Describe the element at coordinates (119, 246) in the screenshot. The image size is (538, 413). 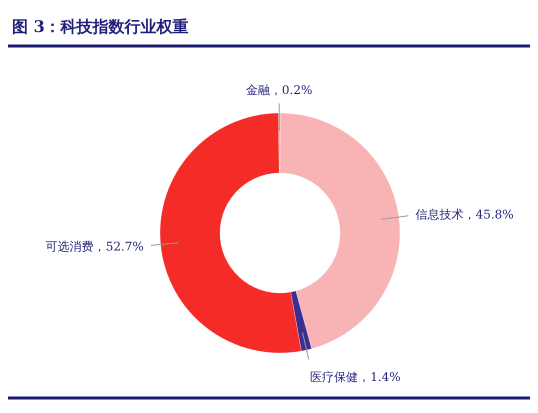
I see `data-label: ，52.7%` at that location.